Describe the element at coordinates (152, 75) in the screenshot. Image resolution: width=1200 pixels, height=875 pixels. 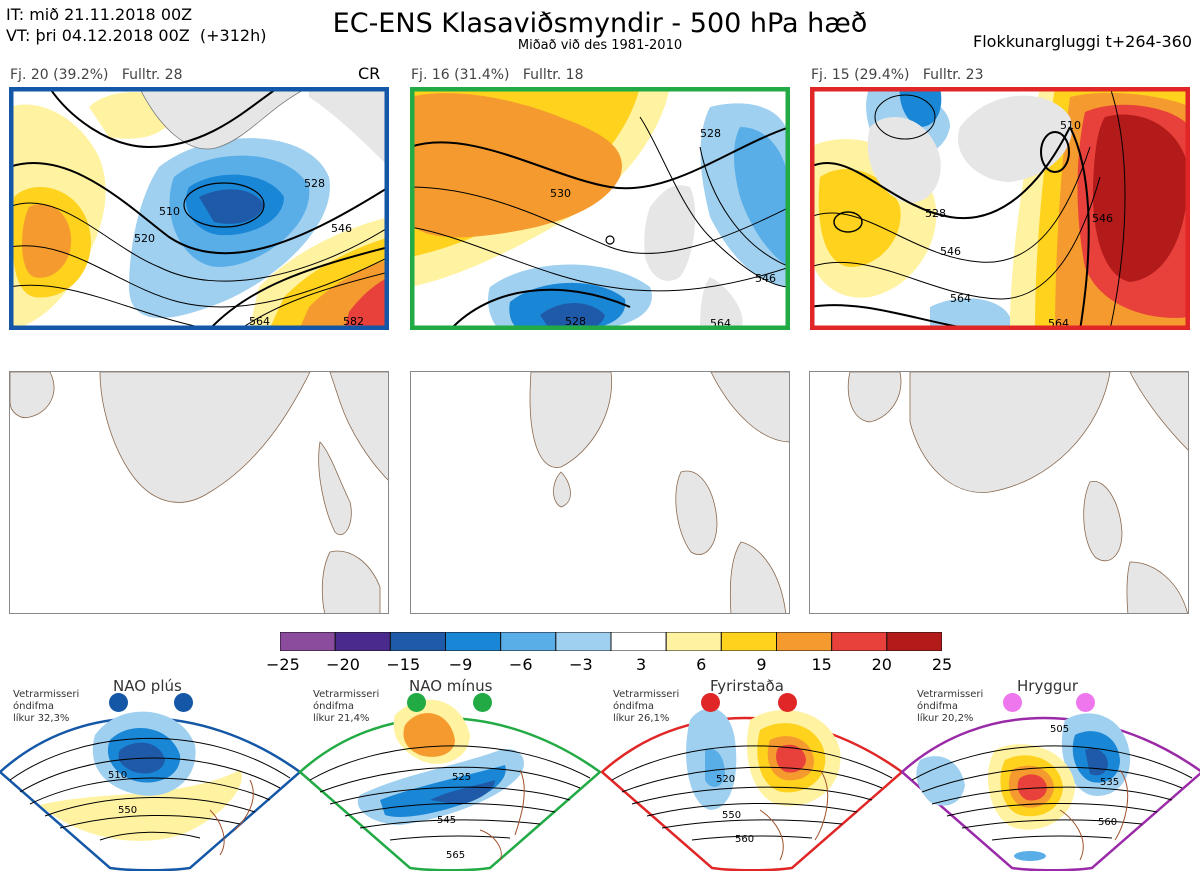
I see `cluster-1-member: Fulltr. 28` at that location.